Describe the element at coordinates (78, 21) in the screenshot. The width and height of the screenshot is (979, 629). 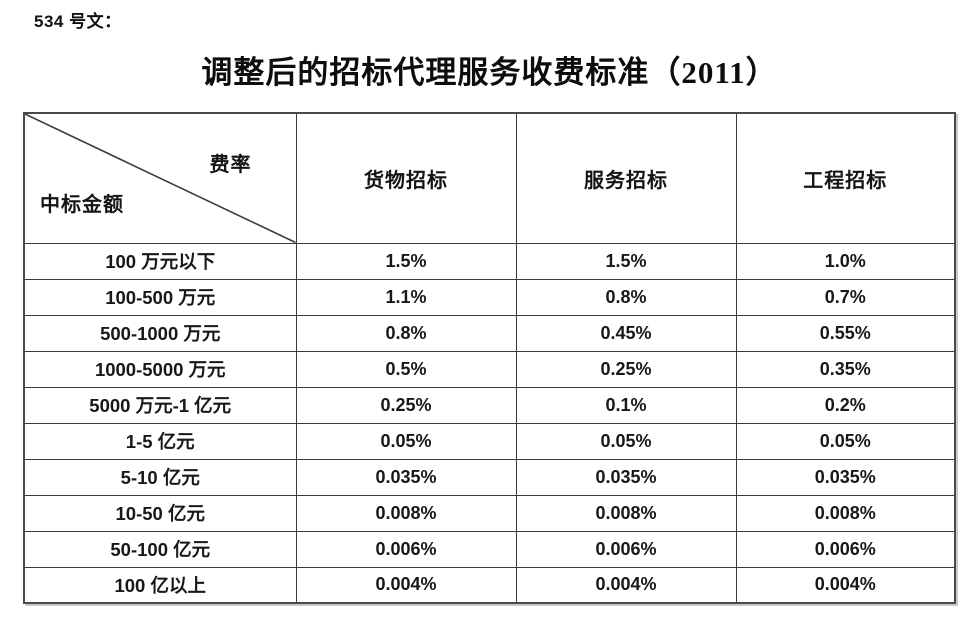
I see `document-ref-label: 534 号文：` at that location.